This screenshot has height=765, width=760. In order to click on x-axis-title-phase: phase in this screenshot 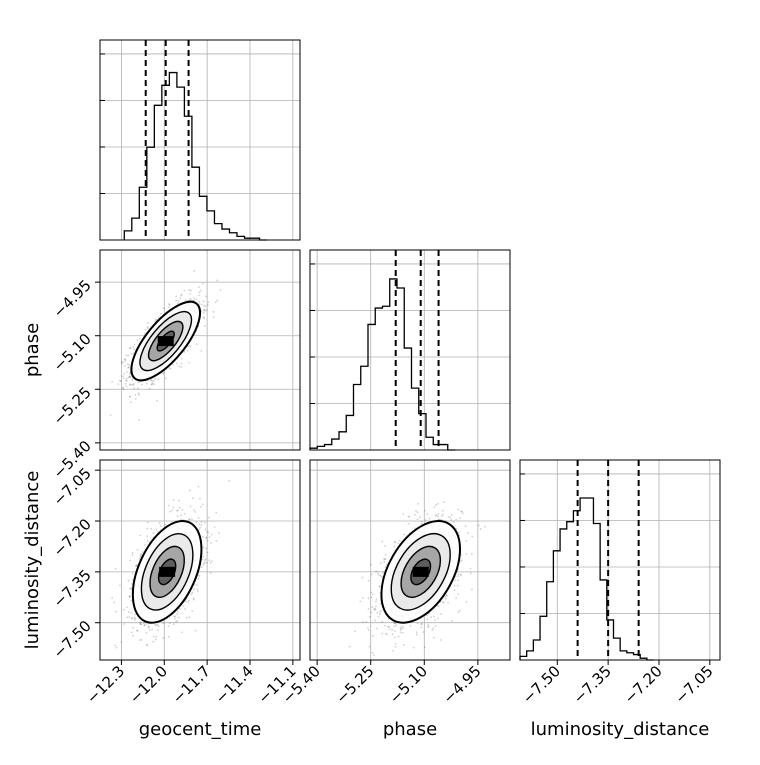, I will do `click(410, 729)`.